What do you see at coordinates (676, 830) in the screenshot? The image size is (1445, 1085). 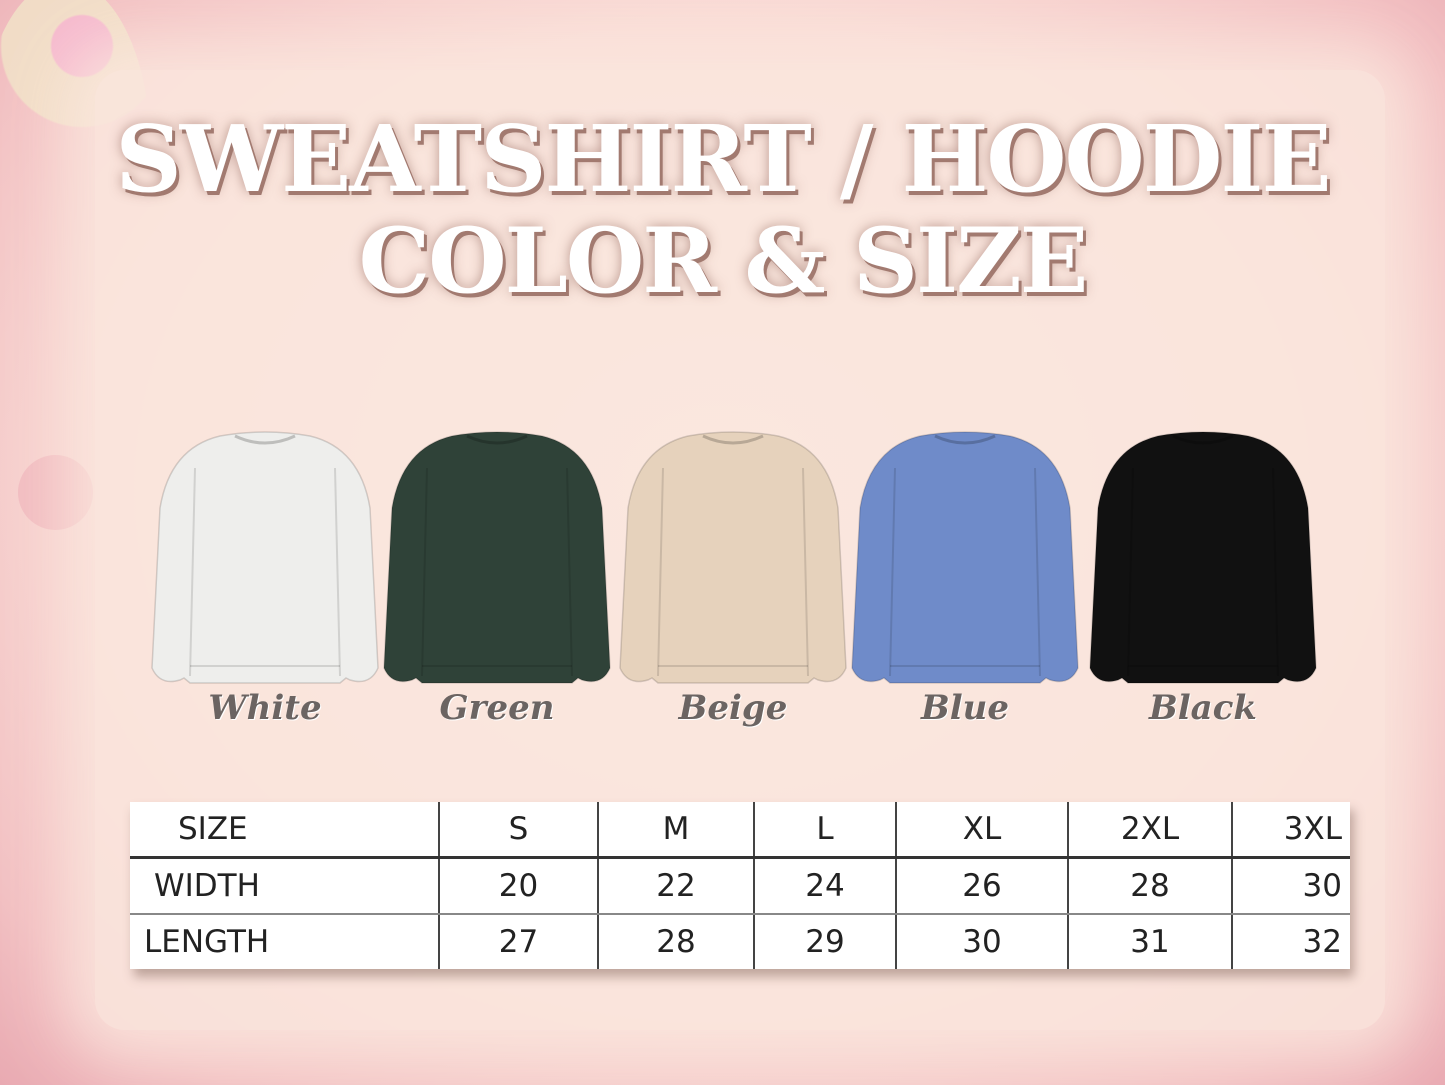 I see `header-cell: M` at bounding box center [676, 830].